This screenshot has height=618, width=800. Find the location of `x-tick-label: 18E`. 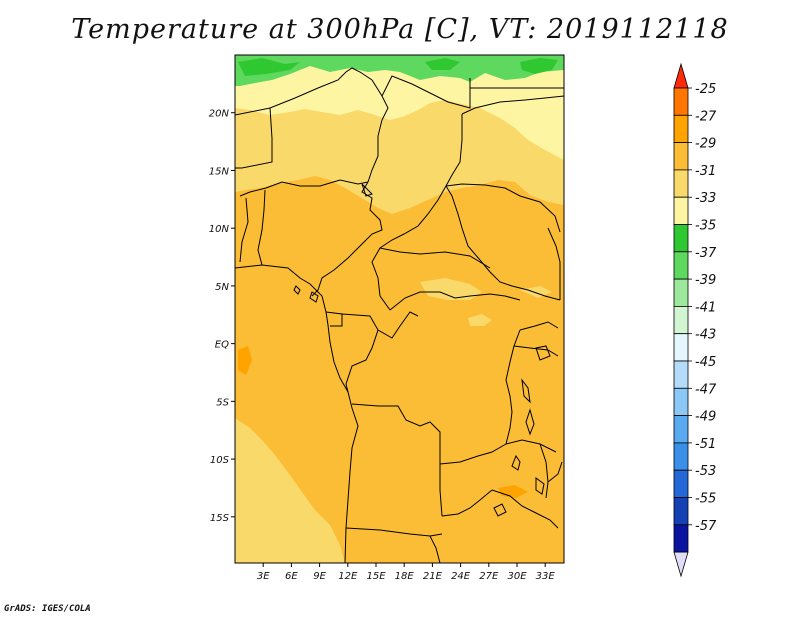

x-tick-label: 18E is located at coordinates (405, 576).